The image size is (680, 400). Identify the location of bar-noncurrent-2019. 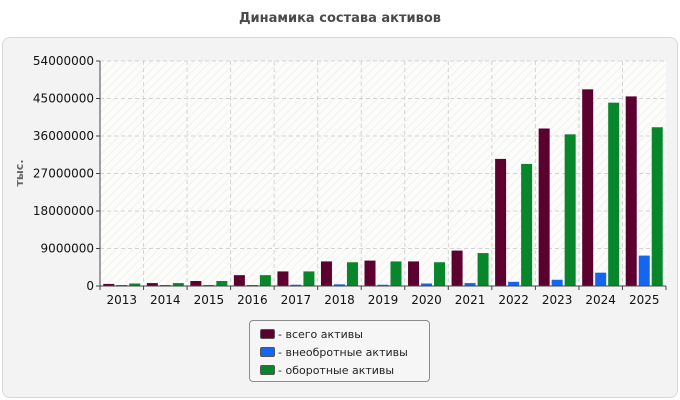
(383, 285).